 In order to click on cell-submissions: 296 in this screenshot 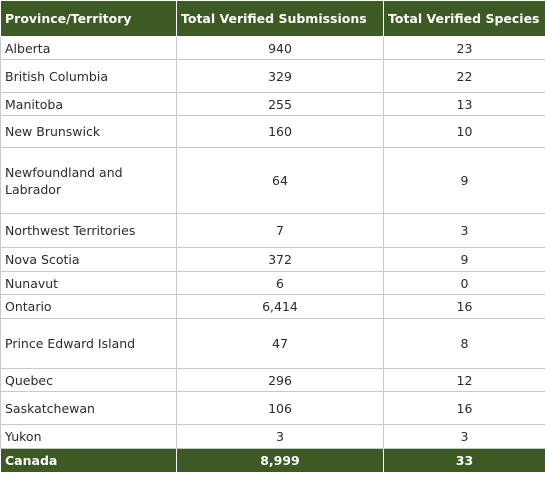, I will do `click(280, 380)`.